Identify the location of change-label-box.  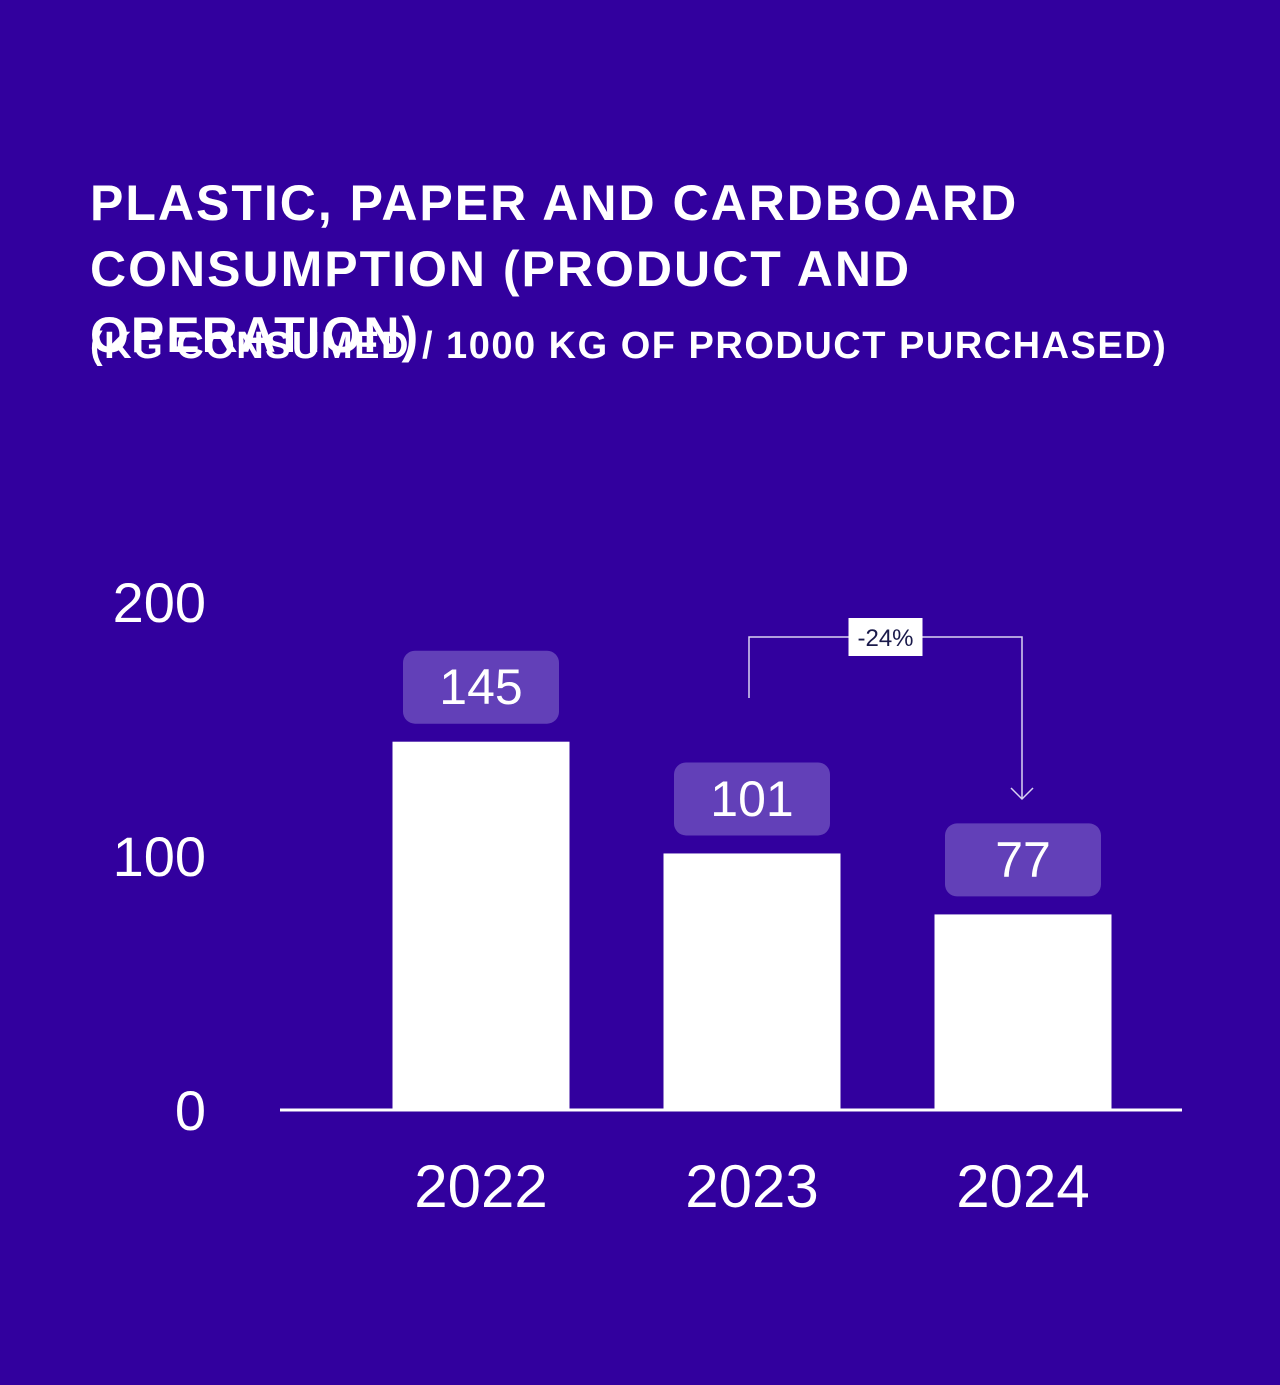
(885, 637).